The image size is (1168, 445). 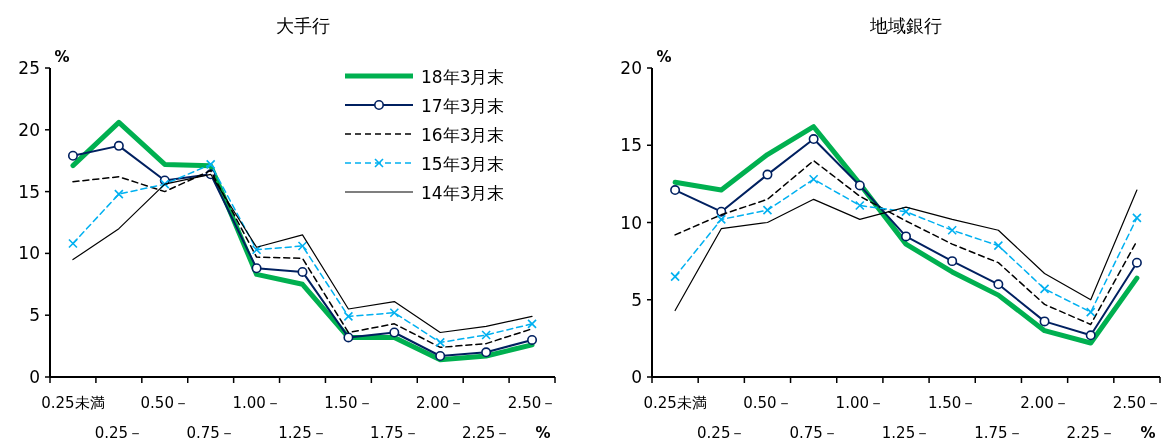 I want to click on legend-label: 14年3月末, so click(x=463, y=193).